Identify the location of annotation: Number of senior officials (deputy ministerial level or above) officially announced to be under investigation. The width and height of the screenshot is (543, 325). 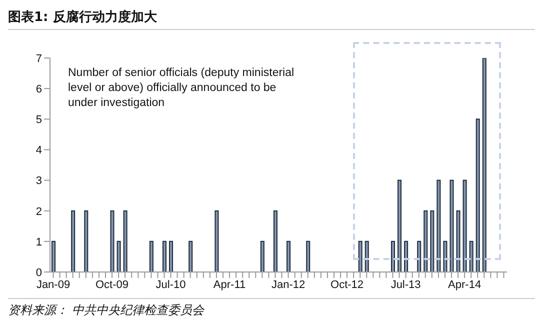
(182, 88).